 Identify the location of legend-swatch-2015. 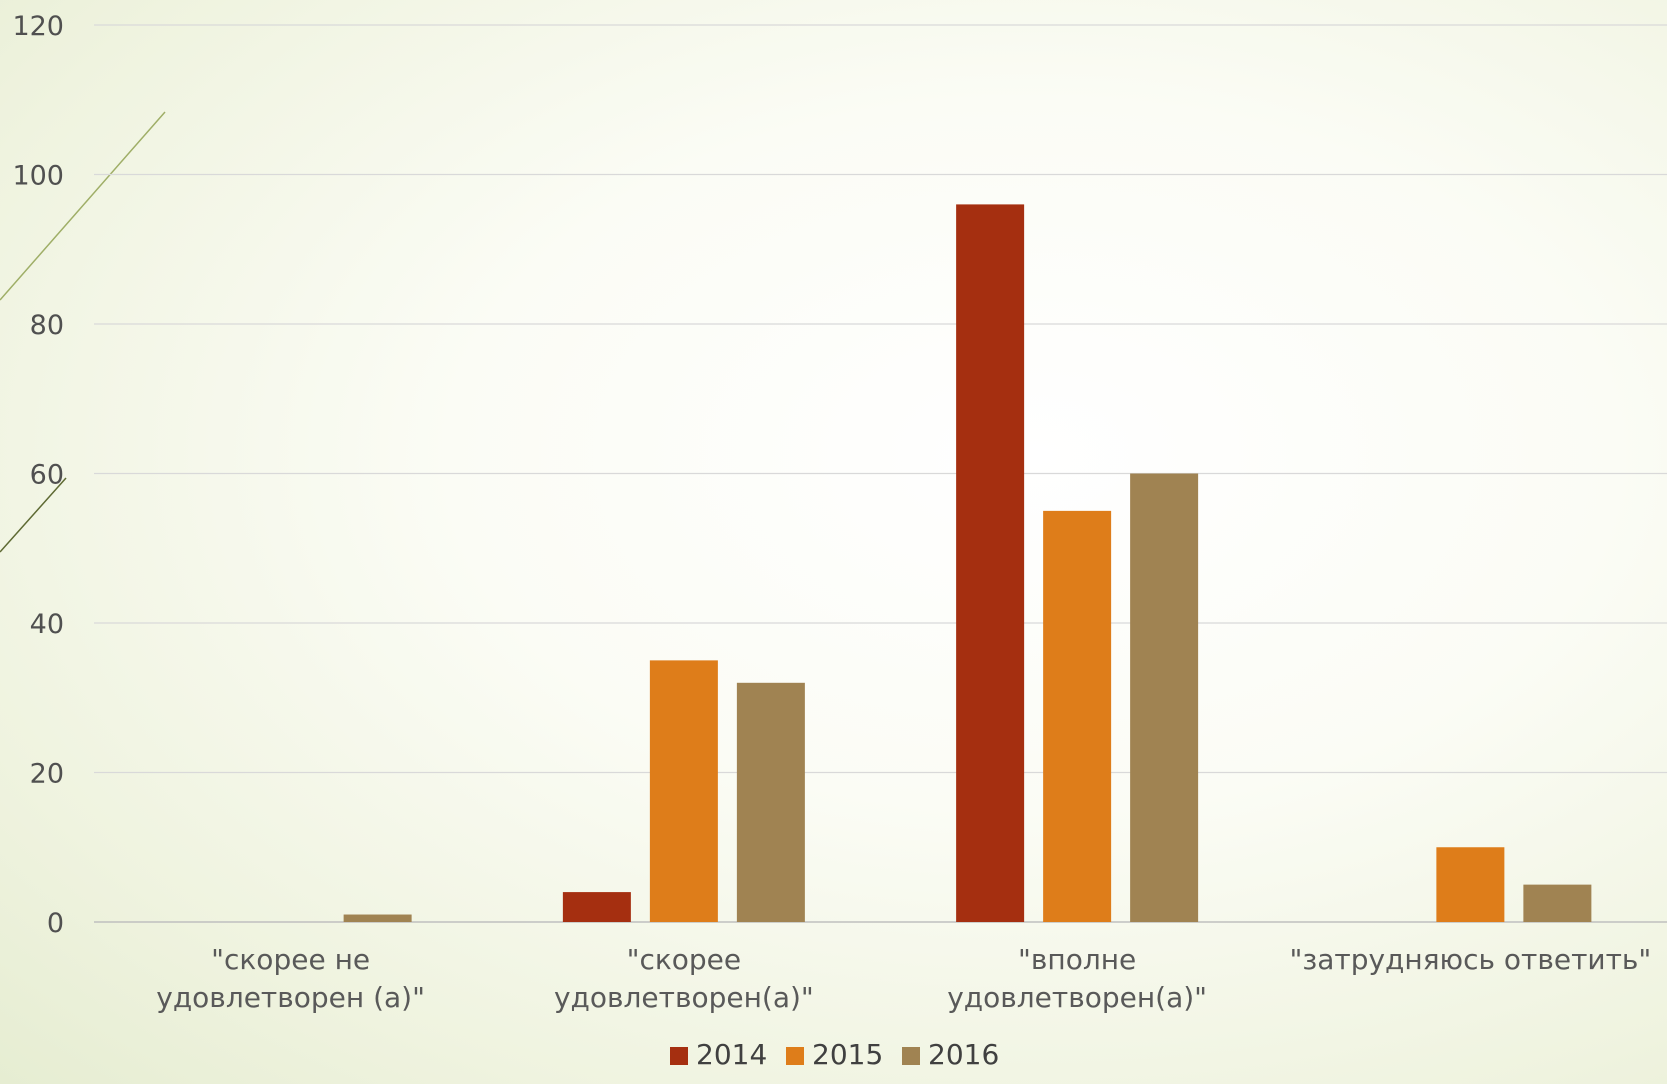
(795, 1056).